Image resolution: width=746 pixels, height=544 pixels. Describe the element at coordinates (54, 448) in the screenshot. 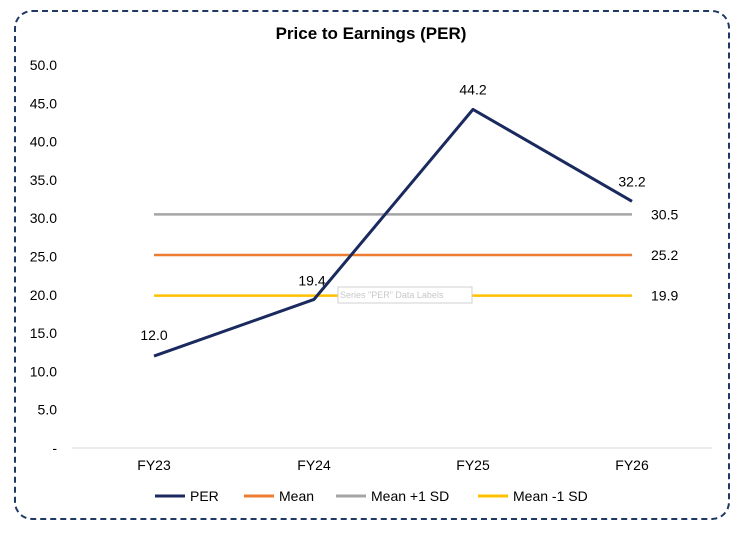

I see `y-tick-label: -` at that location.